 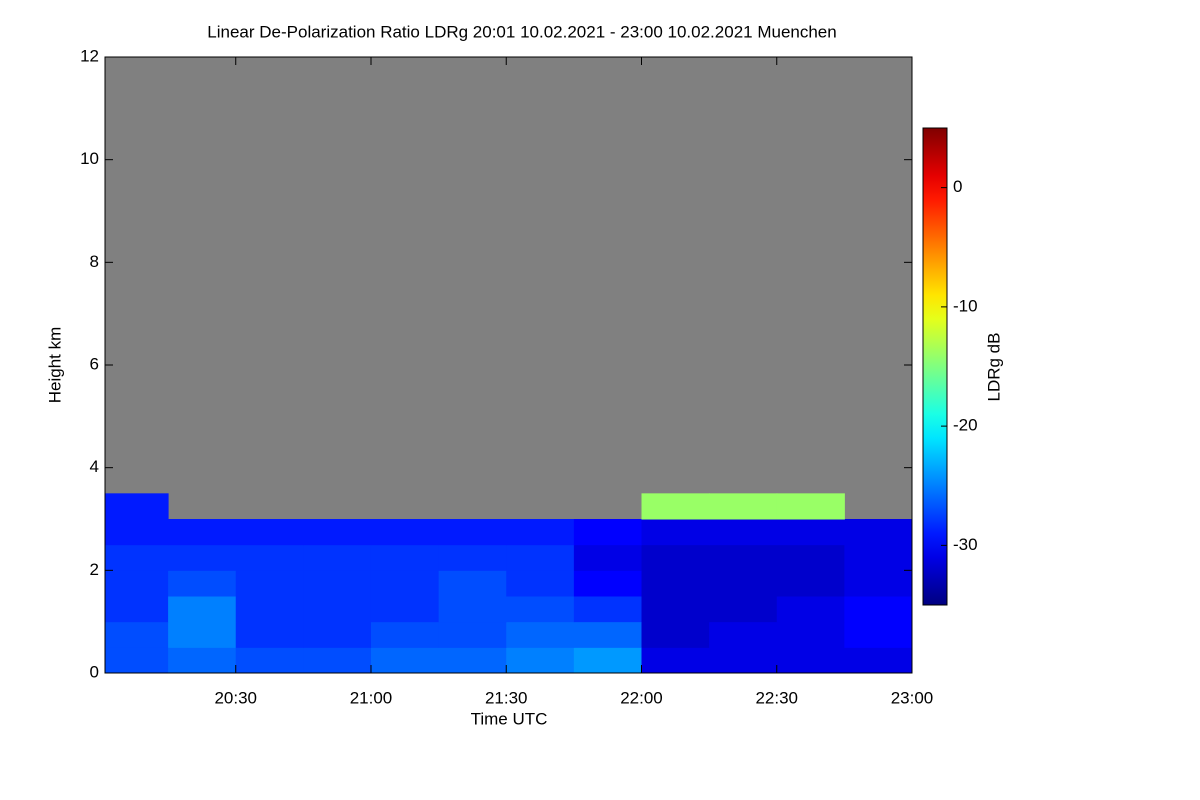 What do you see at coordinates (965, 305) in the screenshot?
I see `colorbar-tick-label: -10` at bounding box center [965, 305].